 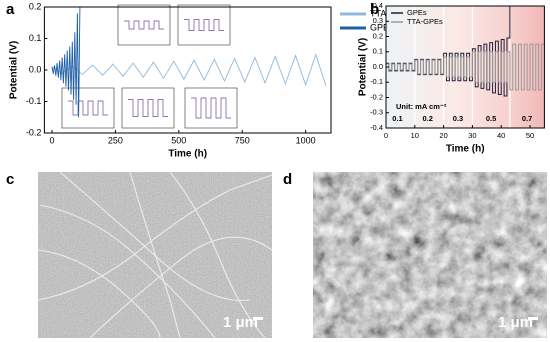 I want to click on panel-label: c, so click(x=10, y=179).